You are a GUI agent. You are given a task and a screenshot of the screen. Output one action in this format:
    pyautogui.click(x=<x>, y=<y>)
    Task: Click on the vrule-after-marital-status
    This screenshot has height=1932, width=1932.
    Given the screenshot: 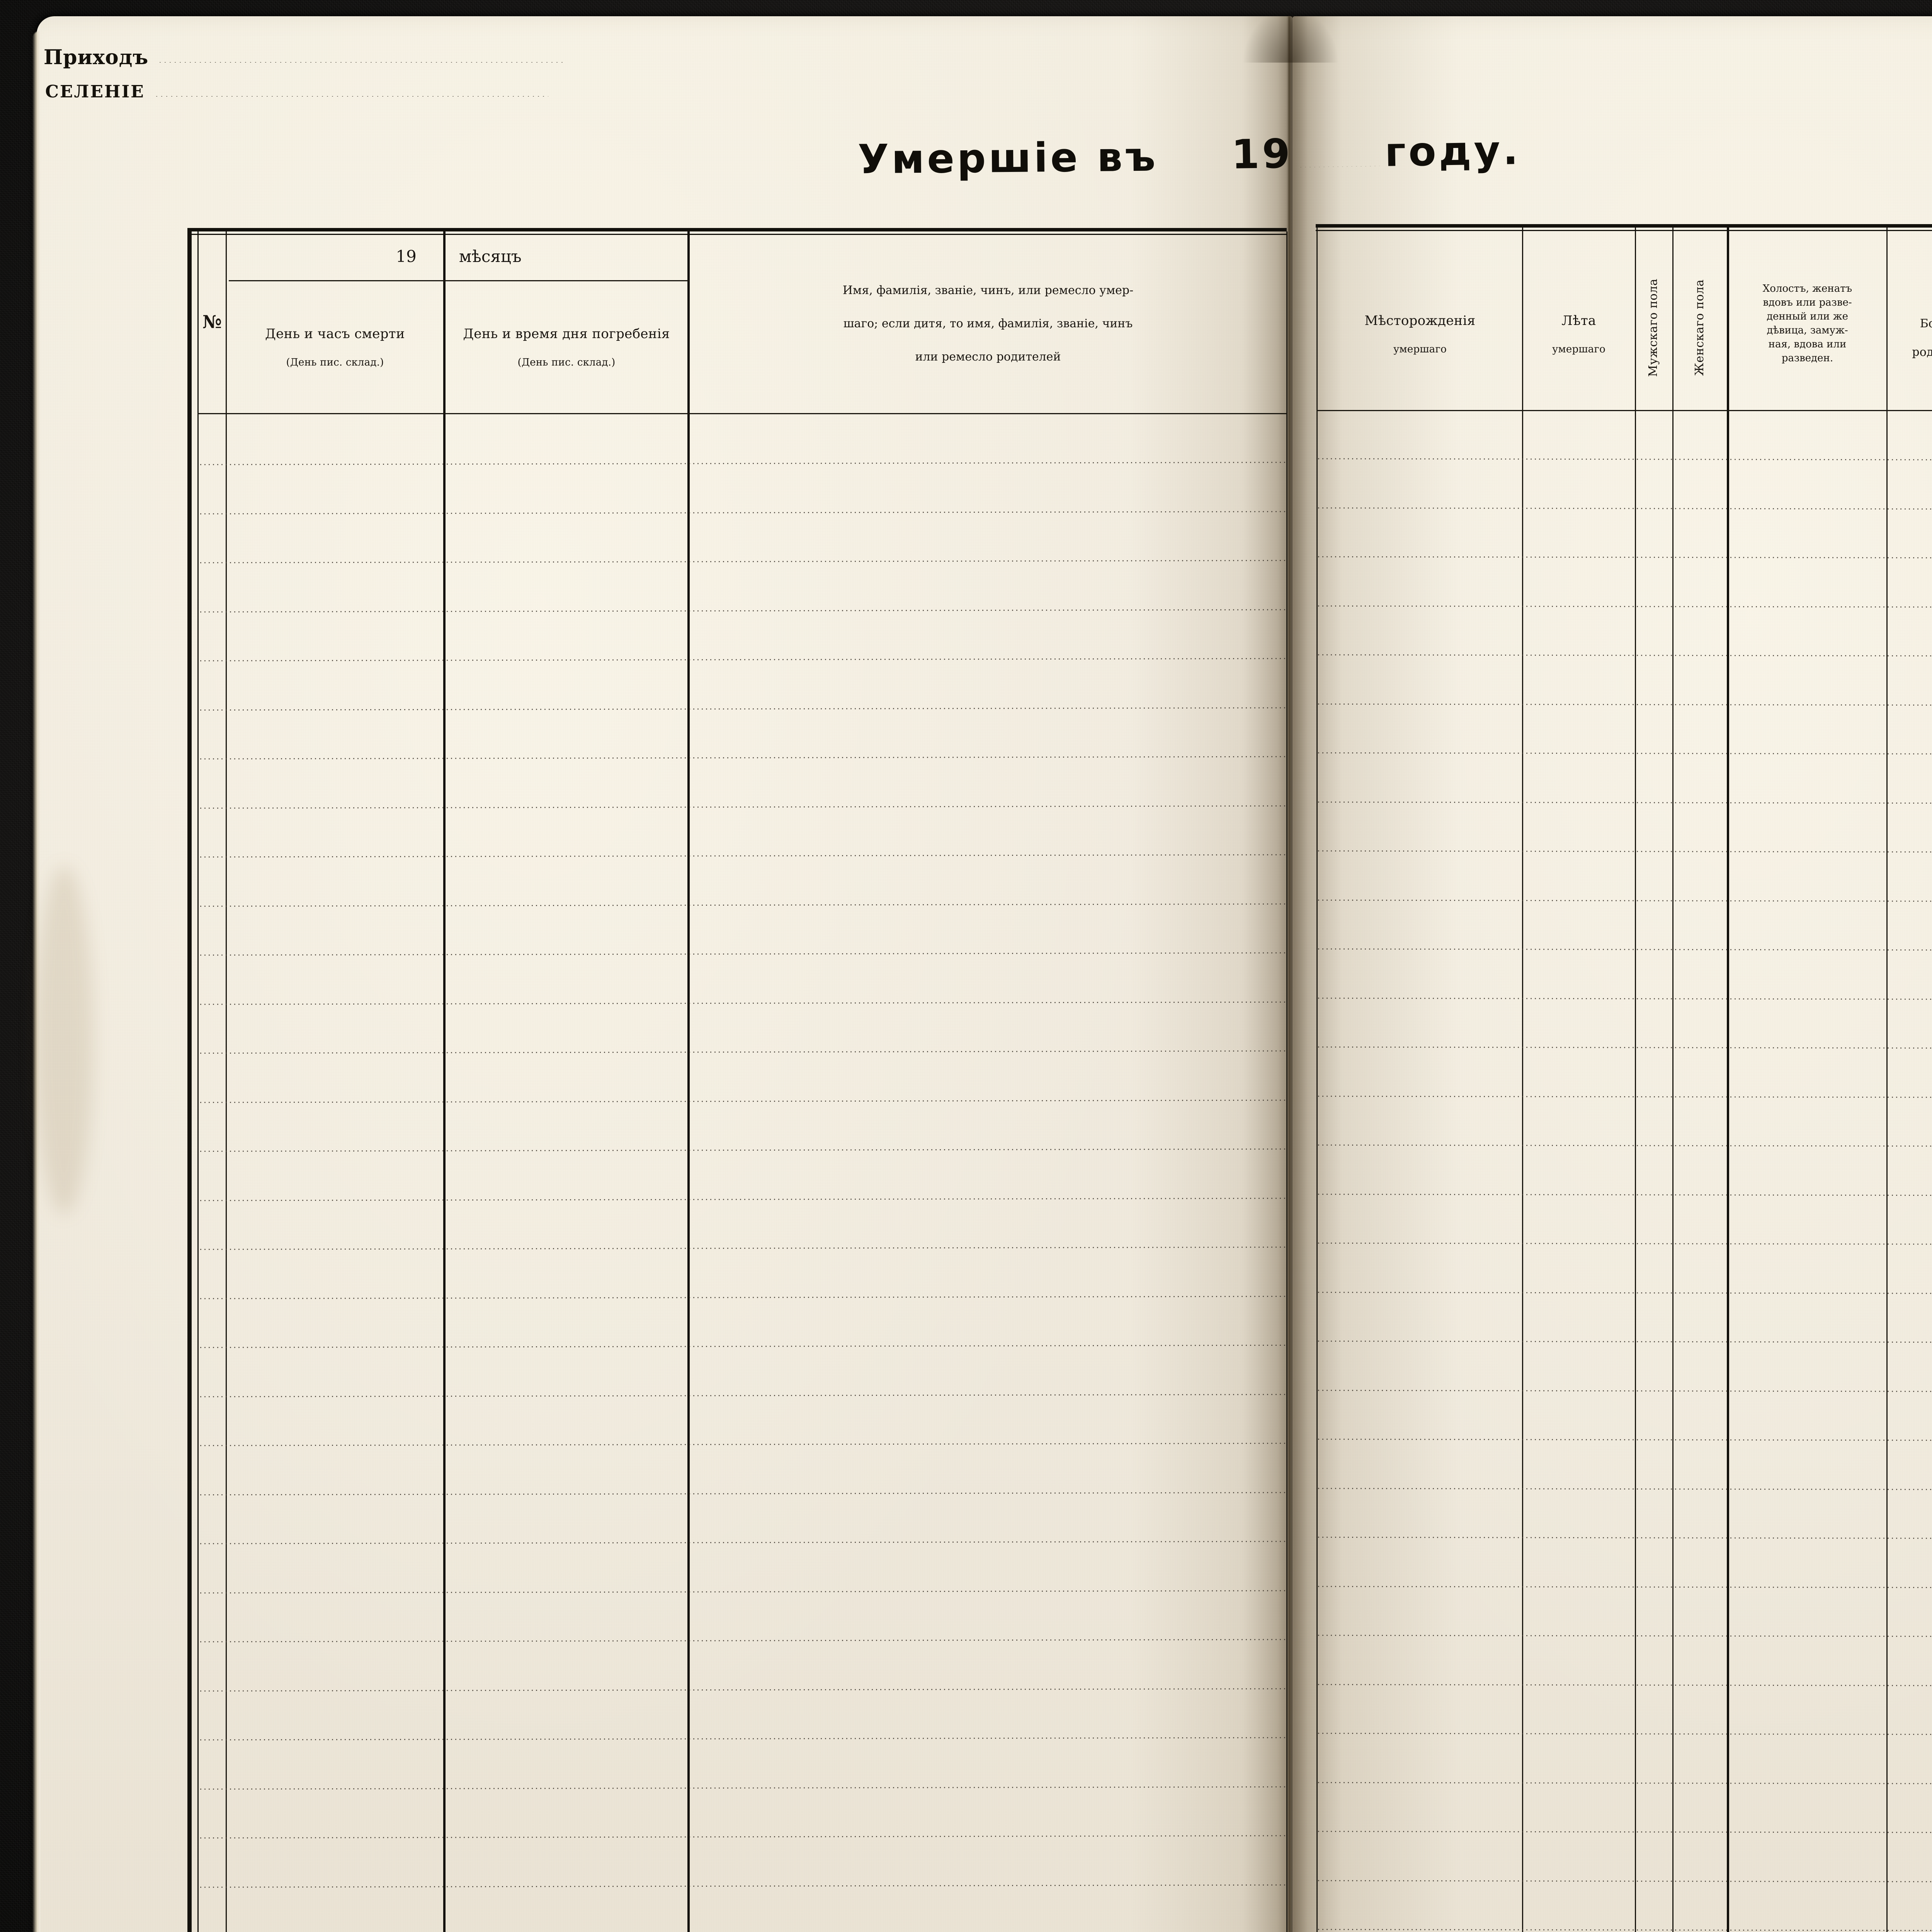 What is the action you would take?
    pyautogui.click(x=1887, y=1080)
    